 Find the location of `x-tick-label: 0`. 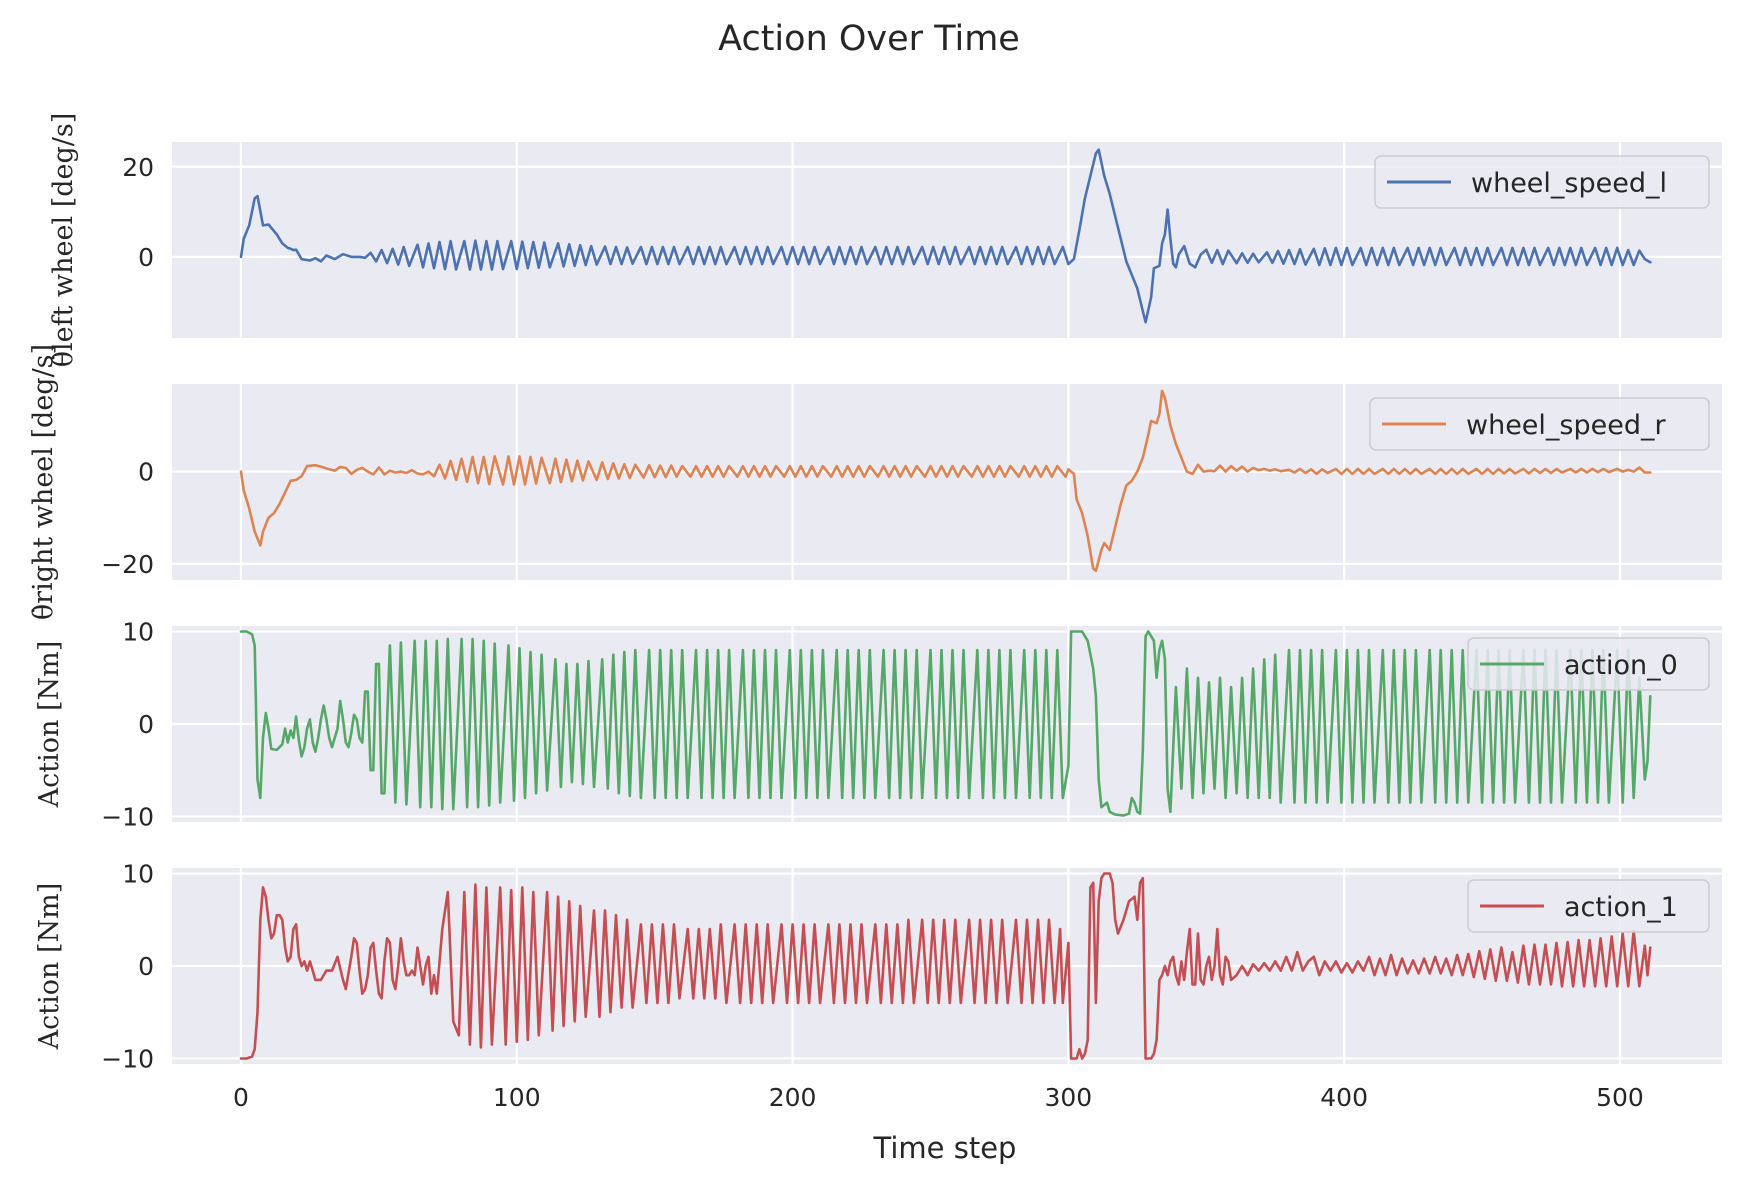

x-tick-label: 0 is located at coordinates (241, 1097).